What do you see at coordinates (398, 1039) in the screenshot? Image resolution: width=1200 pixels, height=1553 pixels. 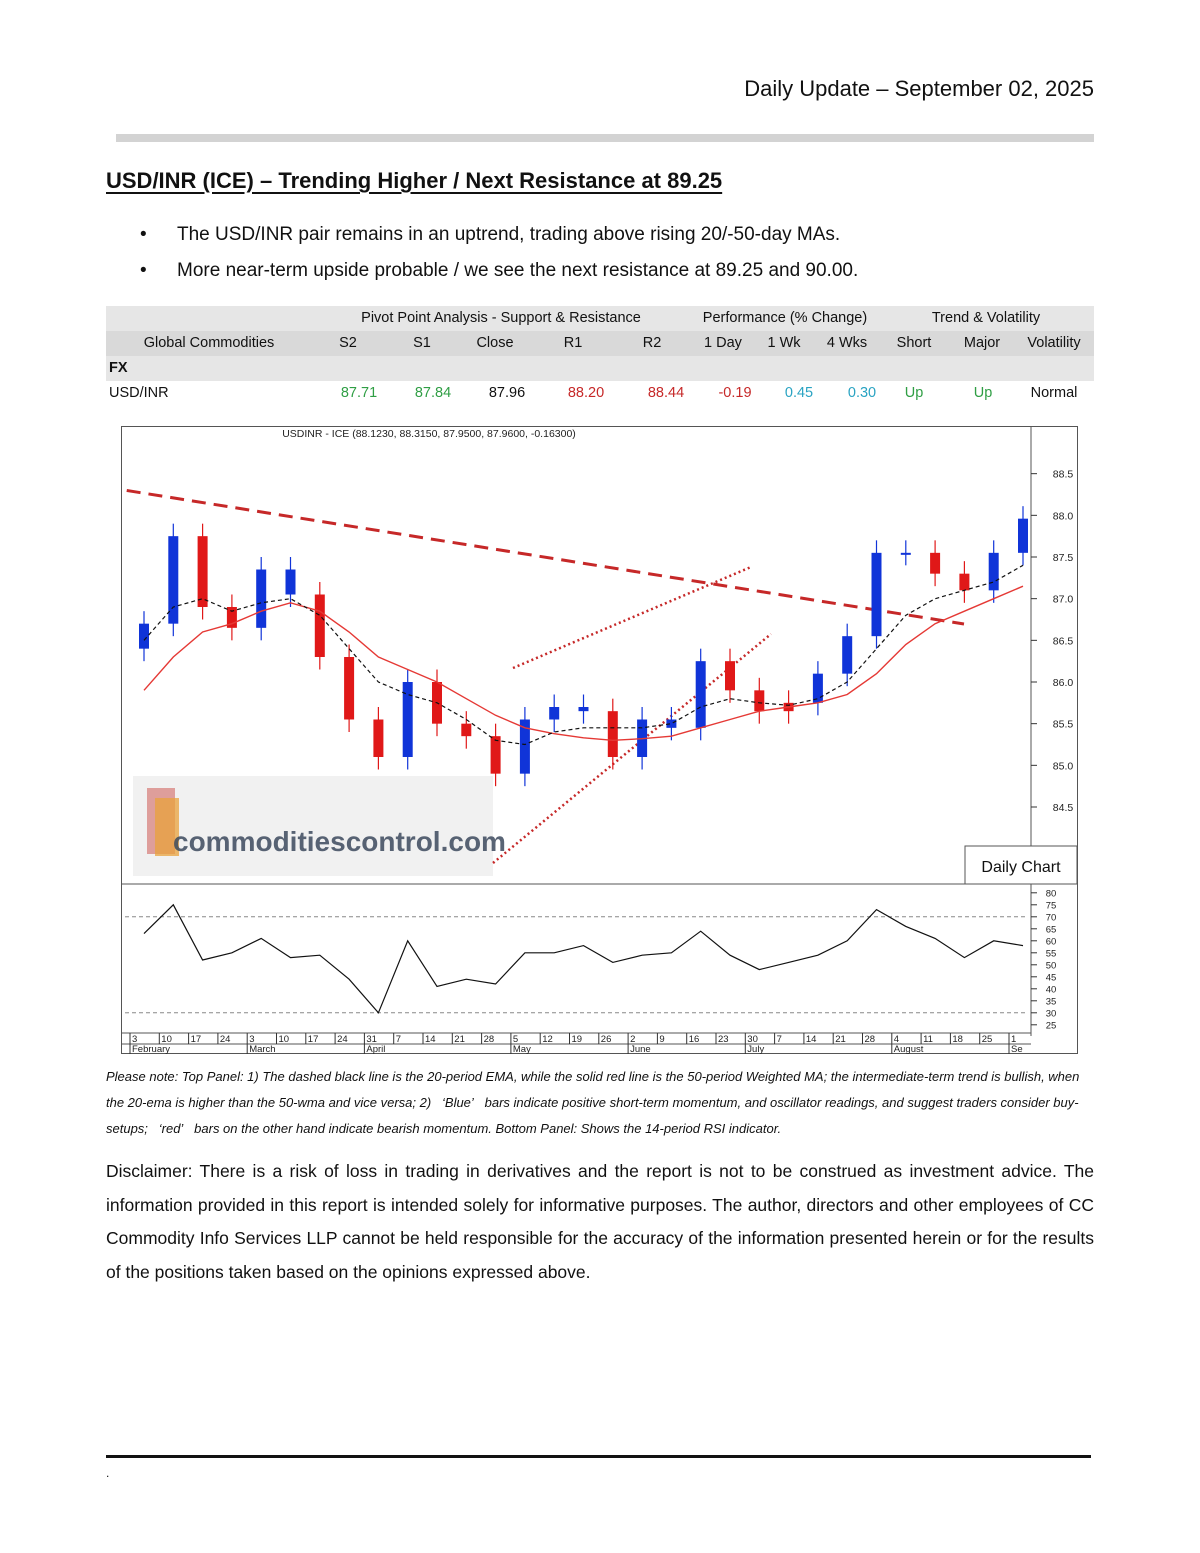 I see `date-tick-label: 7` at bounding box center [398, 1039].